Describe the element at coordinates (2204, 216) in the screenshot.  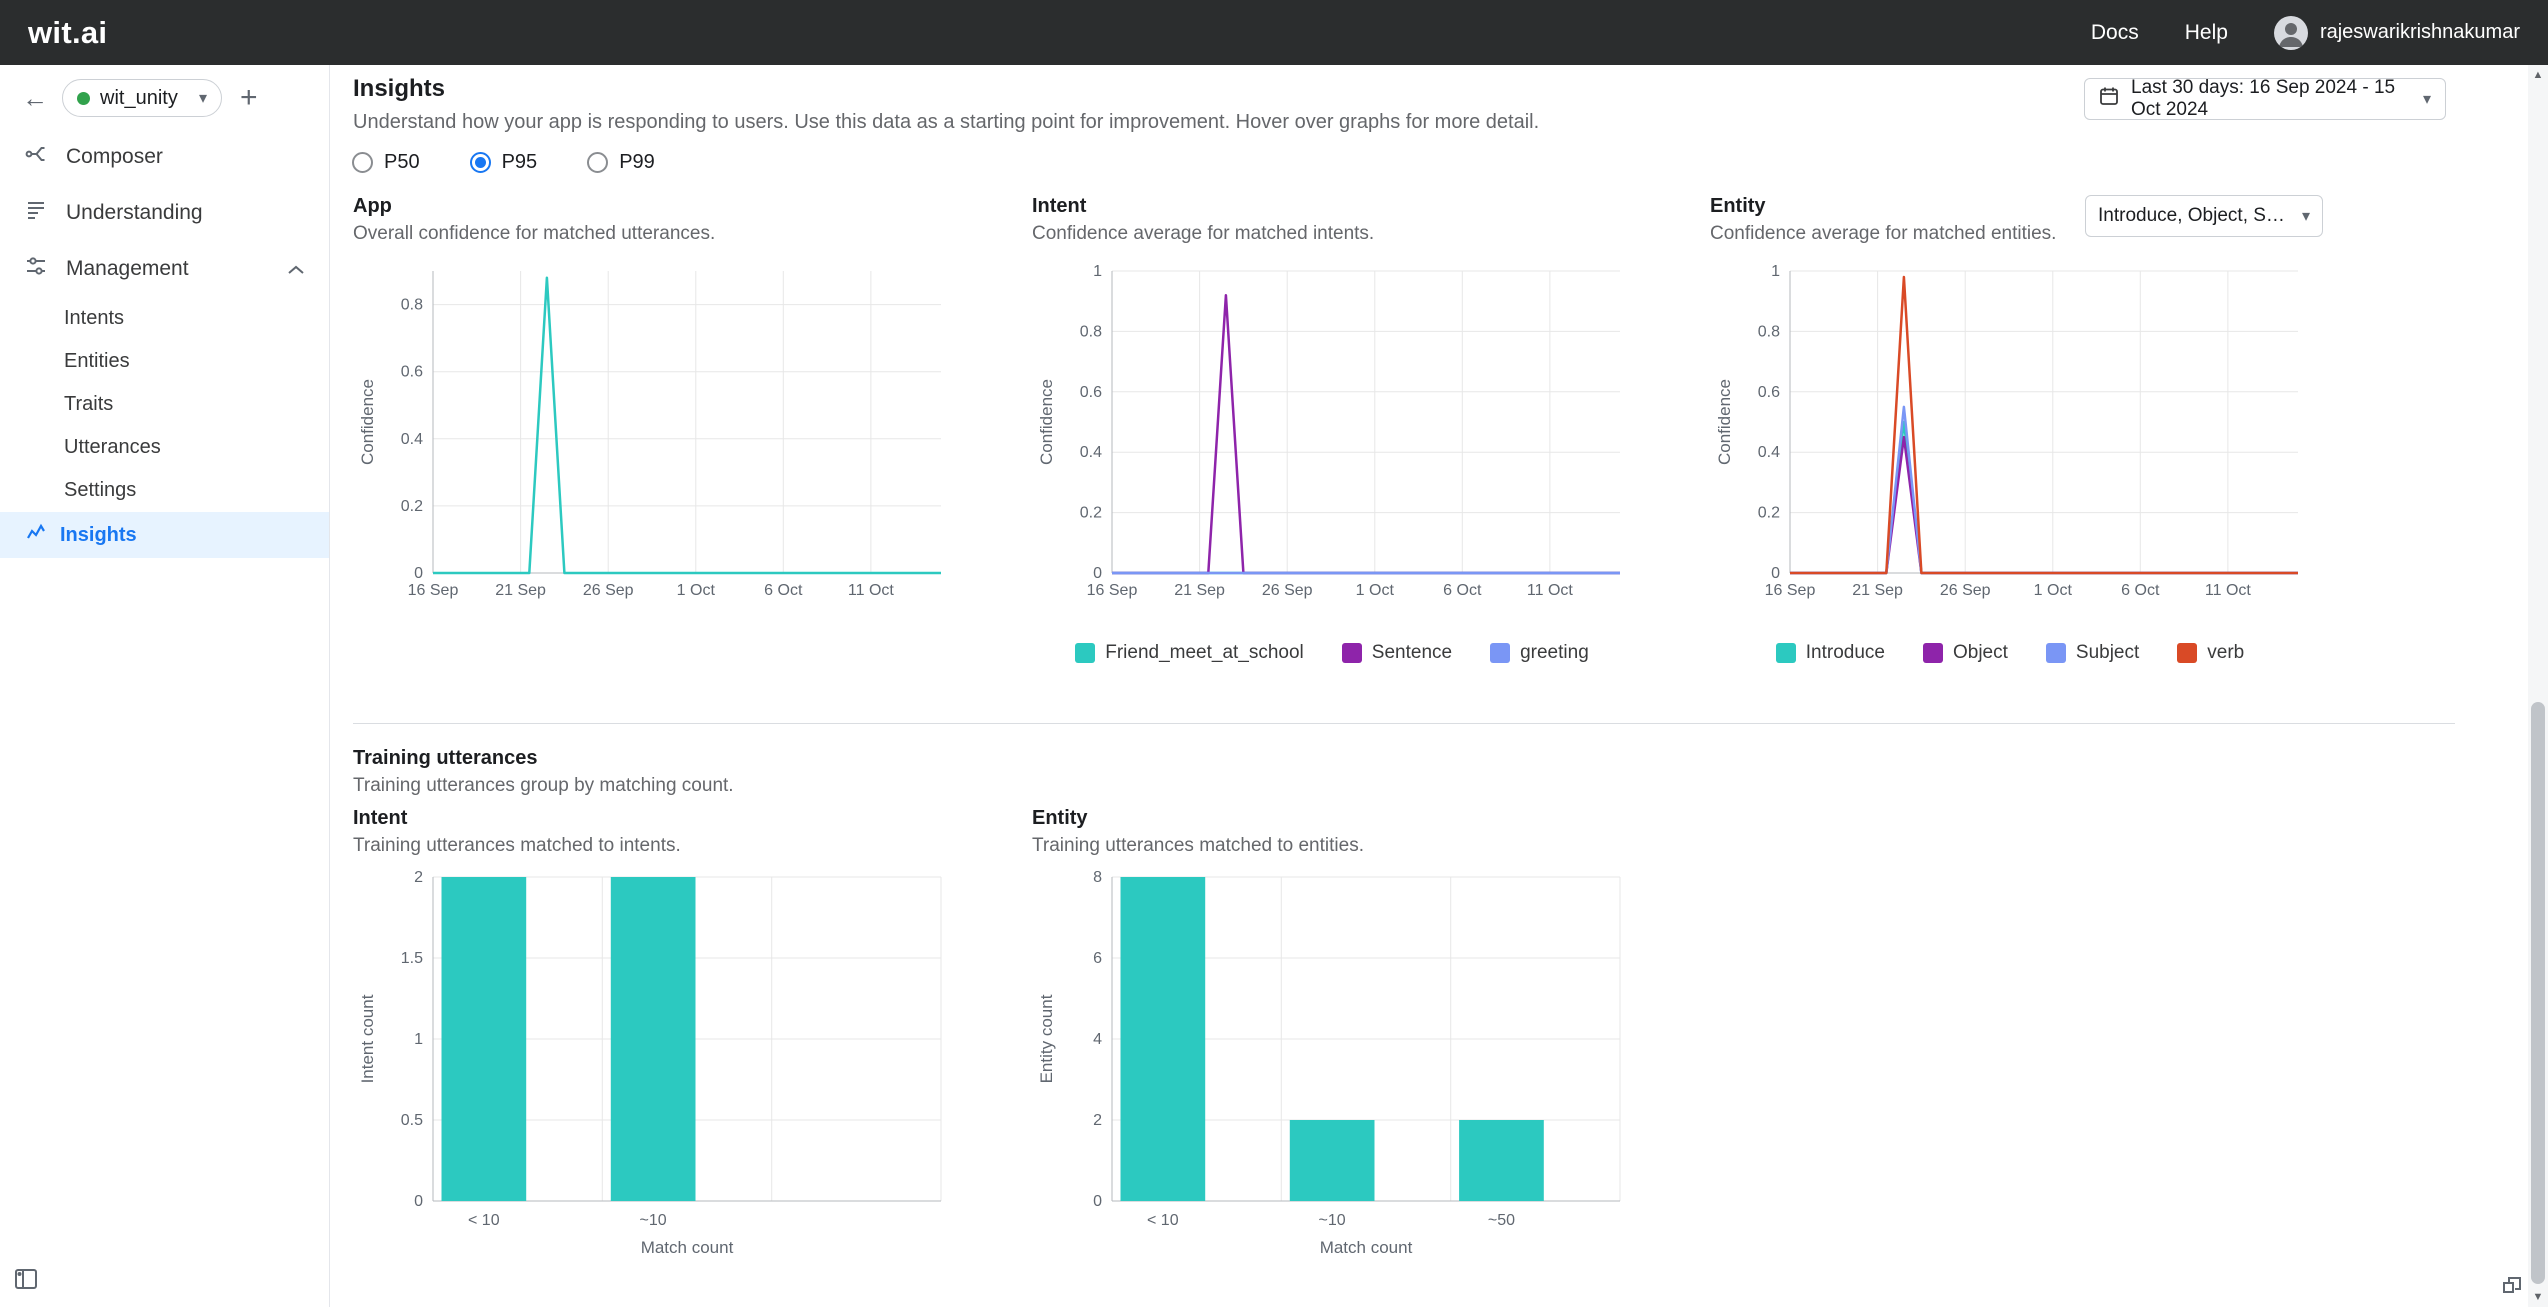
I see `entity-filter-dropdown: Introduce, Object, Subj... ▾` at that location.